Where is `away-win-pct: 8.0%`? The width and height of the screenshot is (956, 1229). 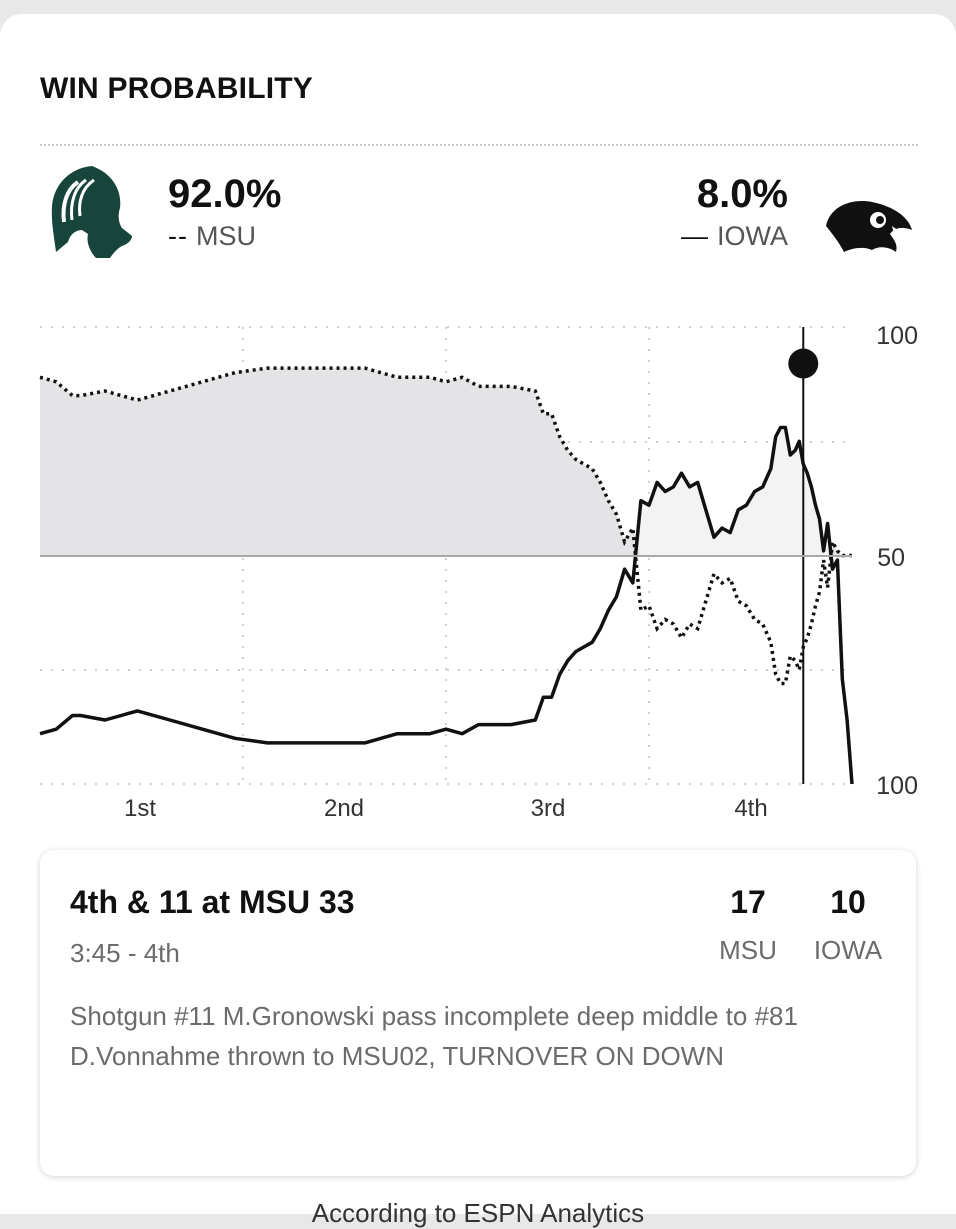
away-win-pct: 8.0% is located at coordinates (742, 194).